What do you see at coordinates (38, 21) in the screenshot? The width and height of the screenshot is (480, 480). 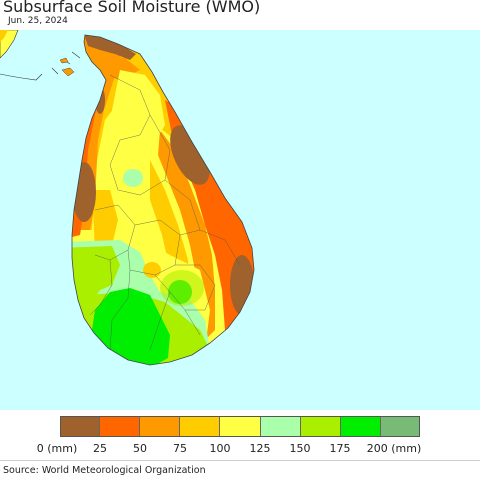 I see `map-date: Jun. 25, 2024` at bounding box center [38, 21].